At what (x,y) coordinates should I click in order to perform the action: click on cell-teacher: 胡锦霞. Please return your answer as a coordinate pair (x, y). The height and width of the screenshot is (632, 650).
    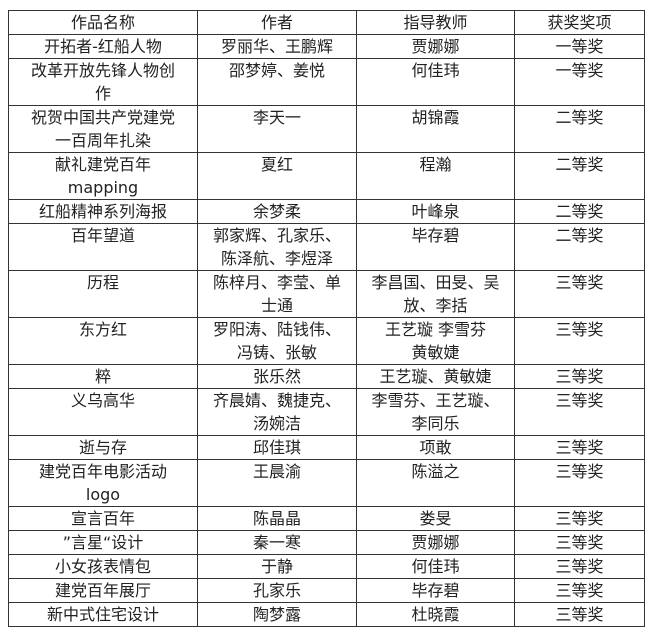
    Looking at the image, I should click on (435, 129).